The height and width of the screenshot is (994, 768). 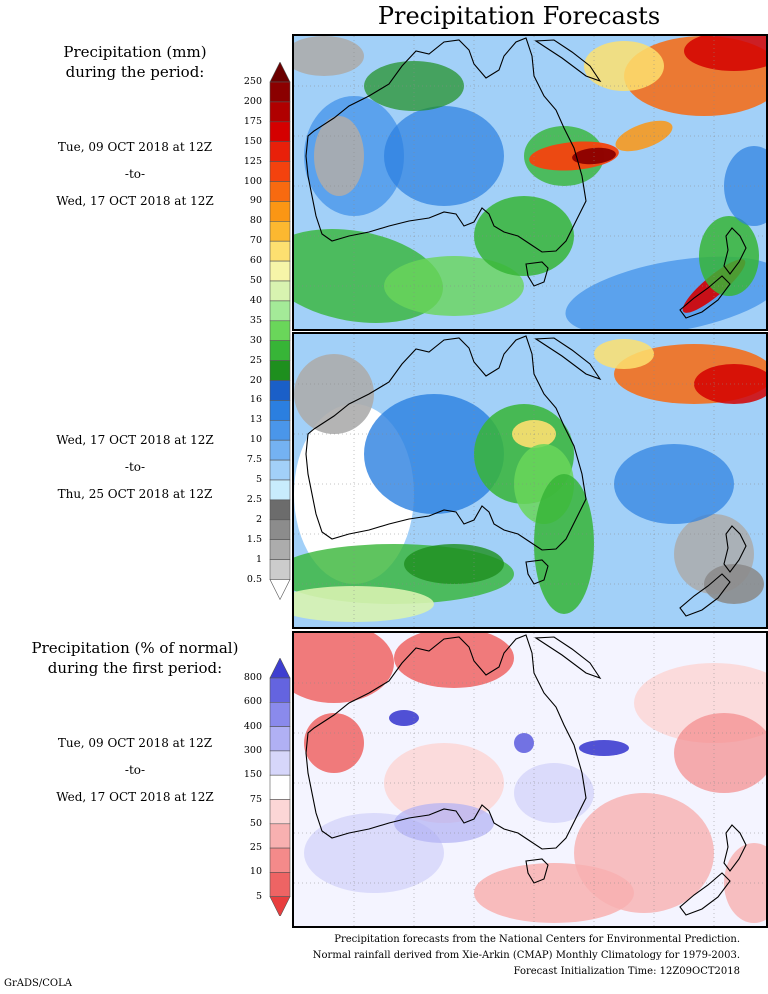 I want to click on period3-start: Tue, 09 OCT 2018 at 12Z, so click(x=135, y=743).